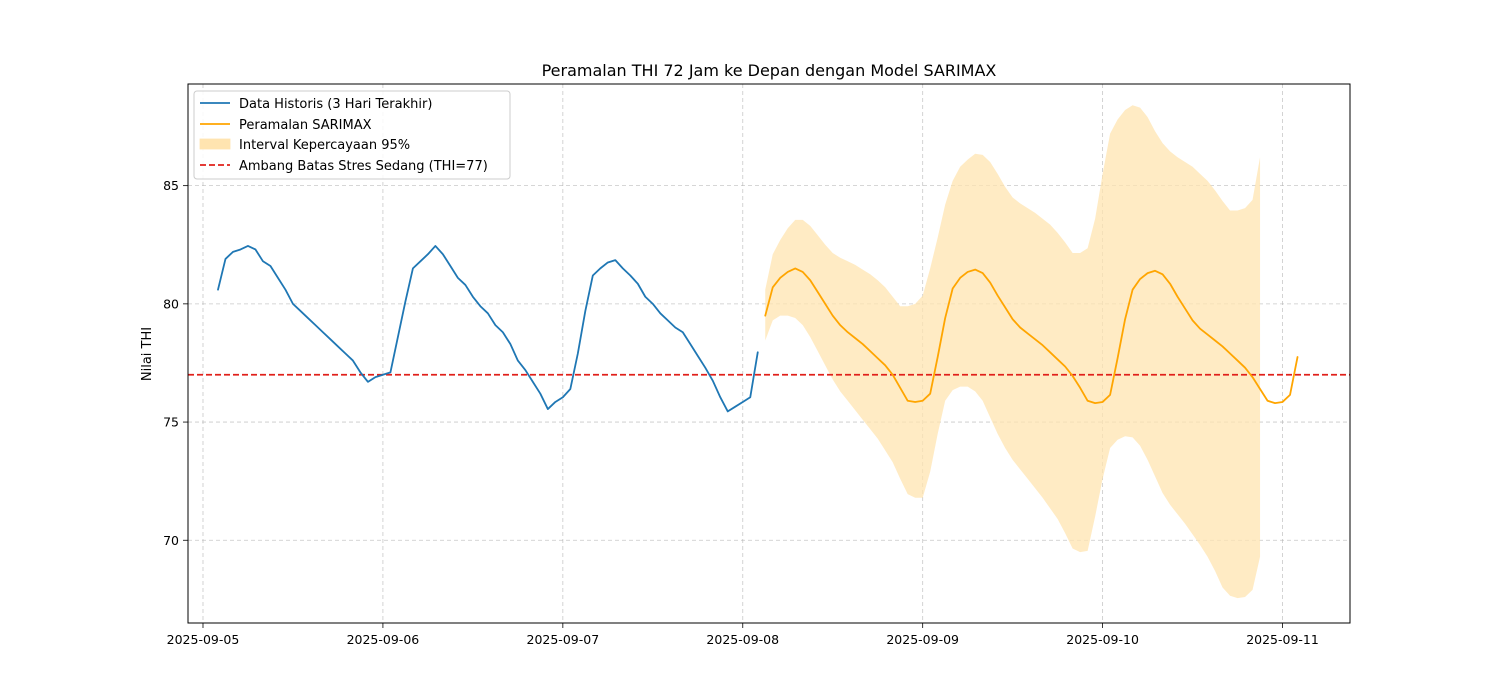  Describe the element at coordinates (1282, 639) in the screenshot. I see `x-tick-label: 2025-09-11` at that location.